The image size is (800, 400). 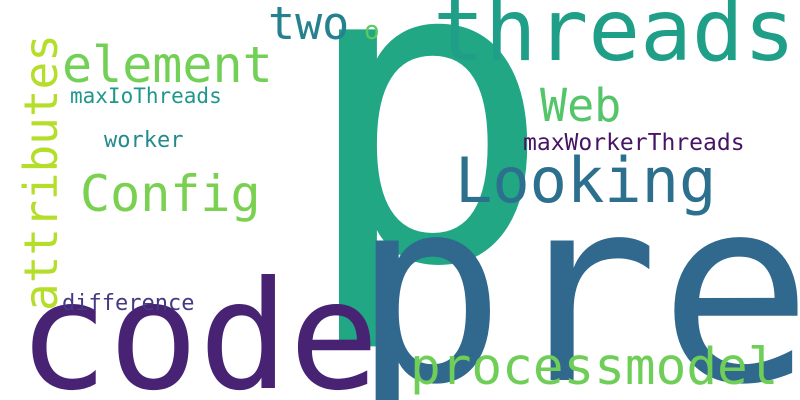 What do you see at coordinates (167, 65) in the screenshot?
I see `word-element: element` at bounding box center [167, 65].